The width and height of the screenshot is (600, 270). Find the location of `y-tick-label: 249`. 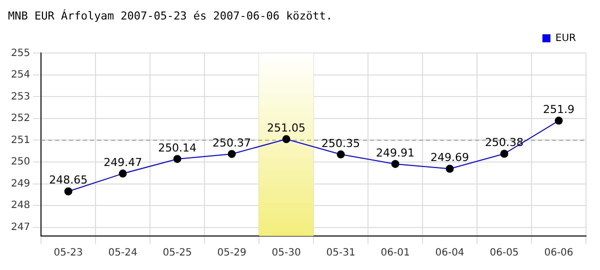

y-tick-label: 249 is located at coordinates (20, 184).